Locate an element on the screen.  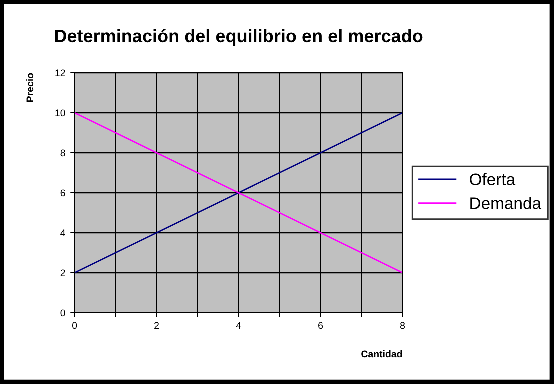
y-tick-label: 0 is located at coordinates (63, 313).